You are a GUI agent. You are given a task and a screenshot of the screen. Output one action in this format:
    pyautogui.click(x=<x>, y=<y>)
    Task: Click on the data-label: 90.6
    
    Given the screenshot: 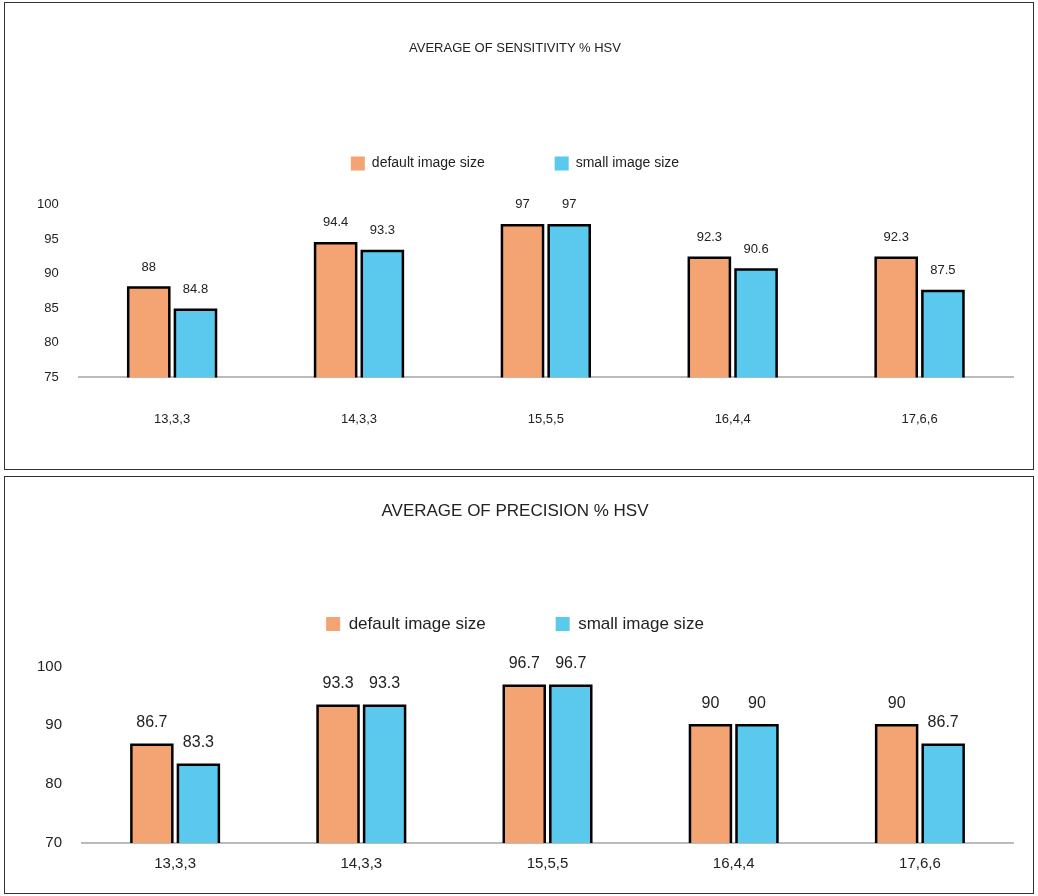 What is the action you would take?
    pyautogui.click(x=756, y=248)
    